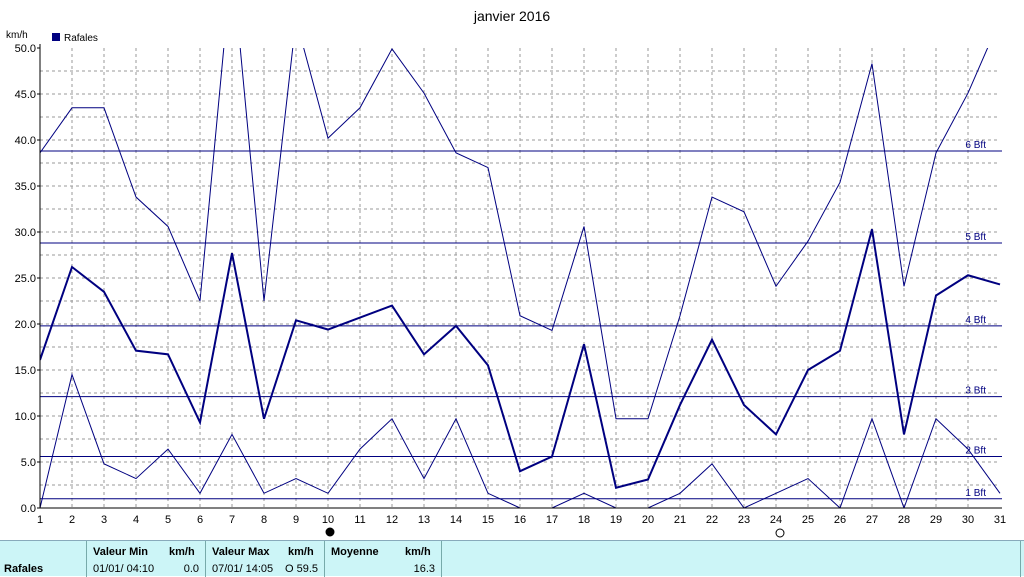 This screenshot has height=577, width=1024. I want to click on x-tick-label: 3, so click(104, 520).